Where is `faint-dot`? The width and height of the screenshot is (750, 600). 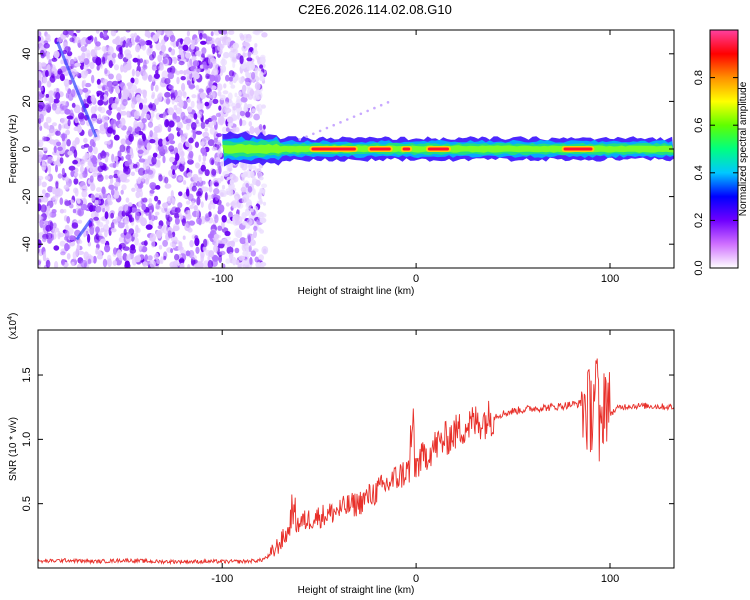
faint-dot is located at coordinates (354, 116).